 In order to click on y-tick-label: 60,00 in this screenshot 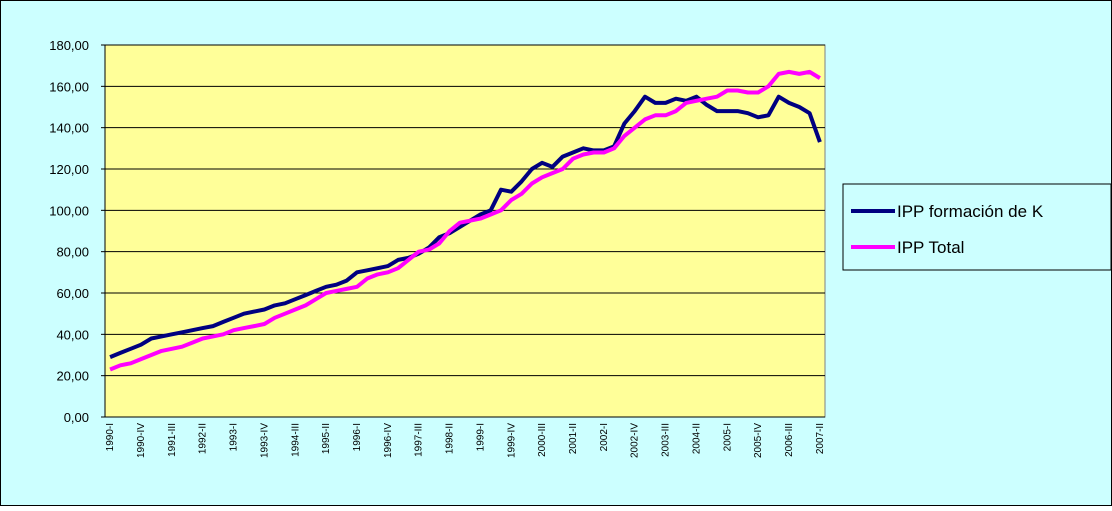, I will do `click(72, 293)`.